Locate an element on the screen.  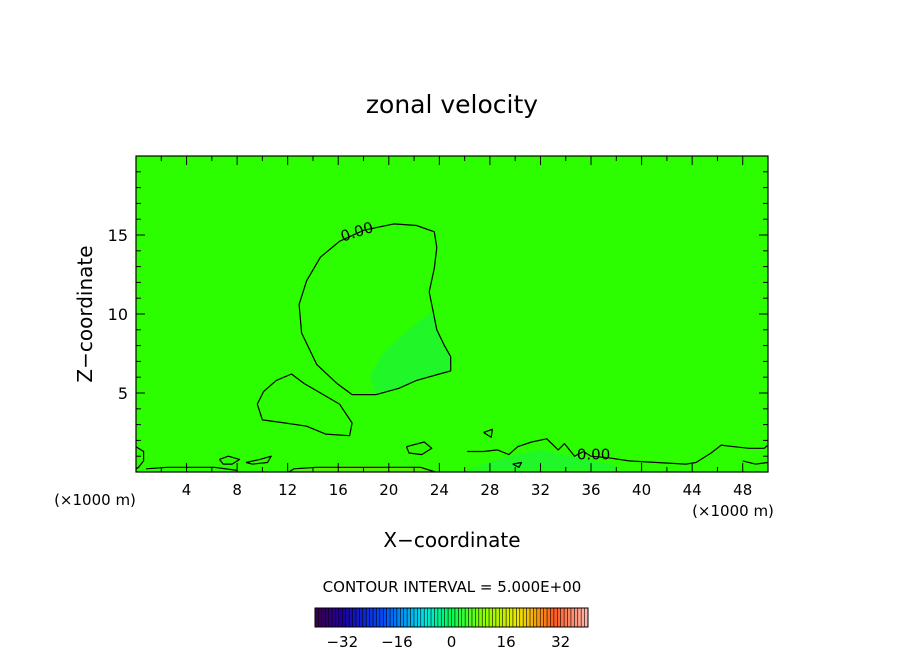
x-tick-label: 32 is located at coordinates (540, 490).